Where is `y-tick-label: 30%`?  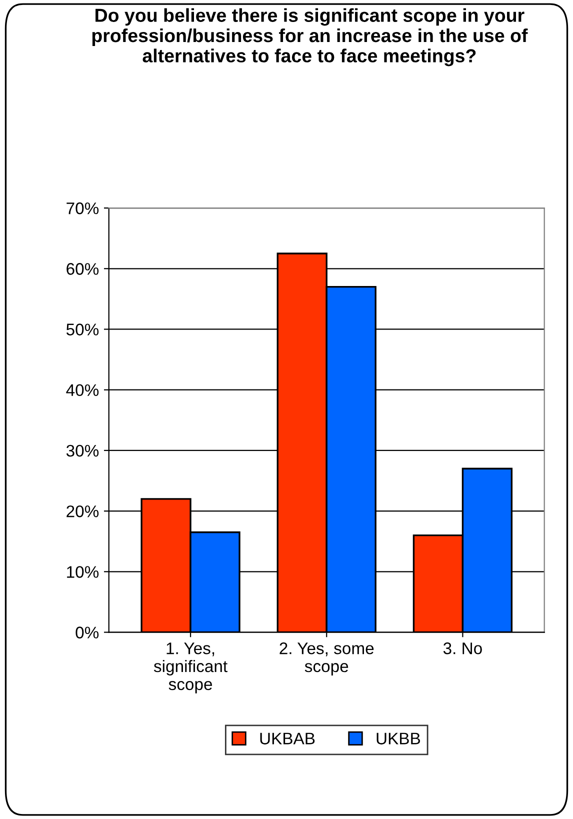
y-tick-label: 30% is located at coordinates (82, 450).